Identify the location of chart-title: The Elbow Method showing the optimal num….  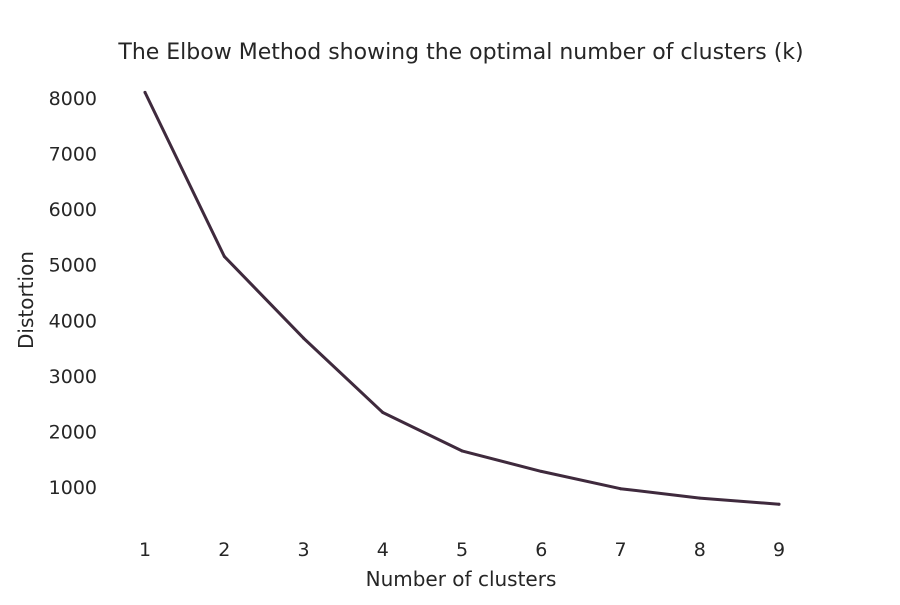
(460, 52).